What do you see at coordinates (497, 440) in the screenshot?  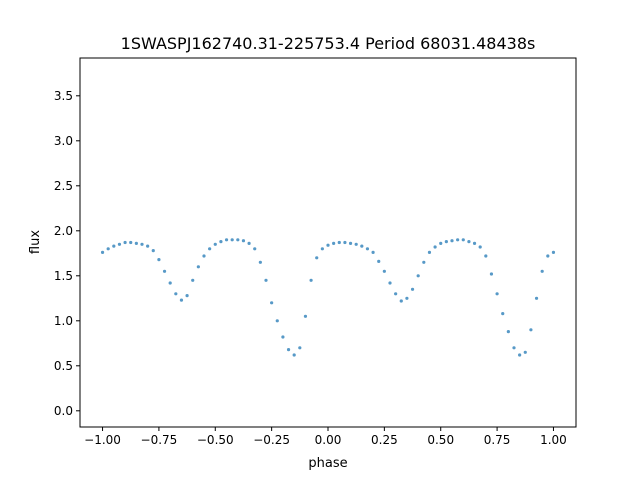 I see `x-tick-label: 0.75` at bounding box center [497, 440].